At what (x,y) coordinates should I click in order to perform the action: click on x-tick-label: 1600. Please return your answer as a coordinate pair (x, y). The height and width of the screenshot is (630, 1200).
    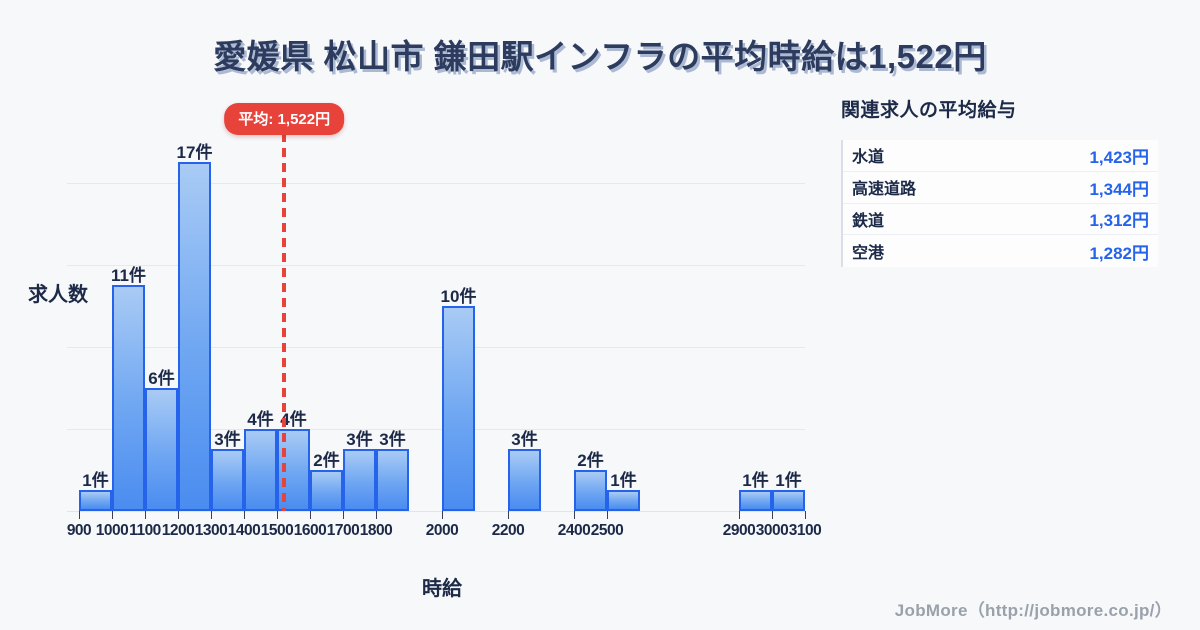
    Looking at the image, I should click on (310, 530).